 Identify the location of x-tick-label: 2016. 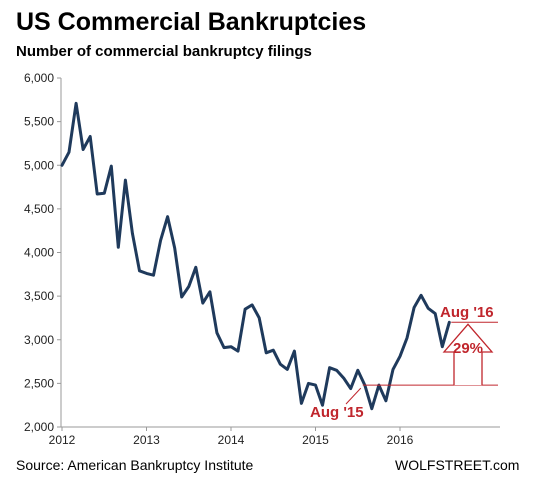
(400, 440).